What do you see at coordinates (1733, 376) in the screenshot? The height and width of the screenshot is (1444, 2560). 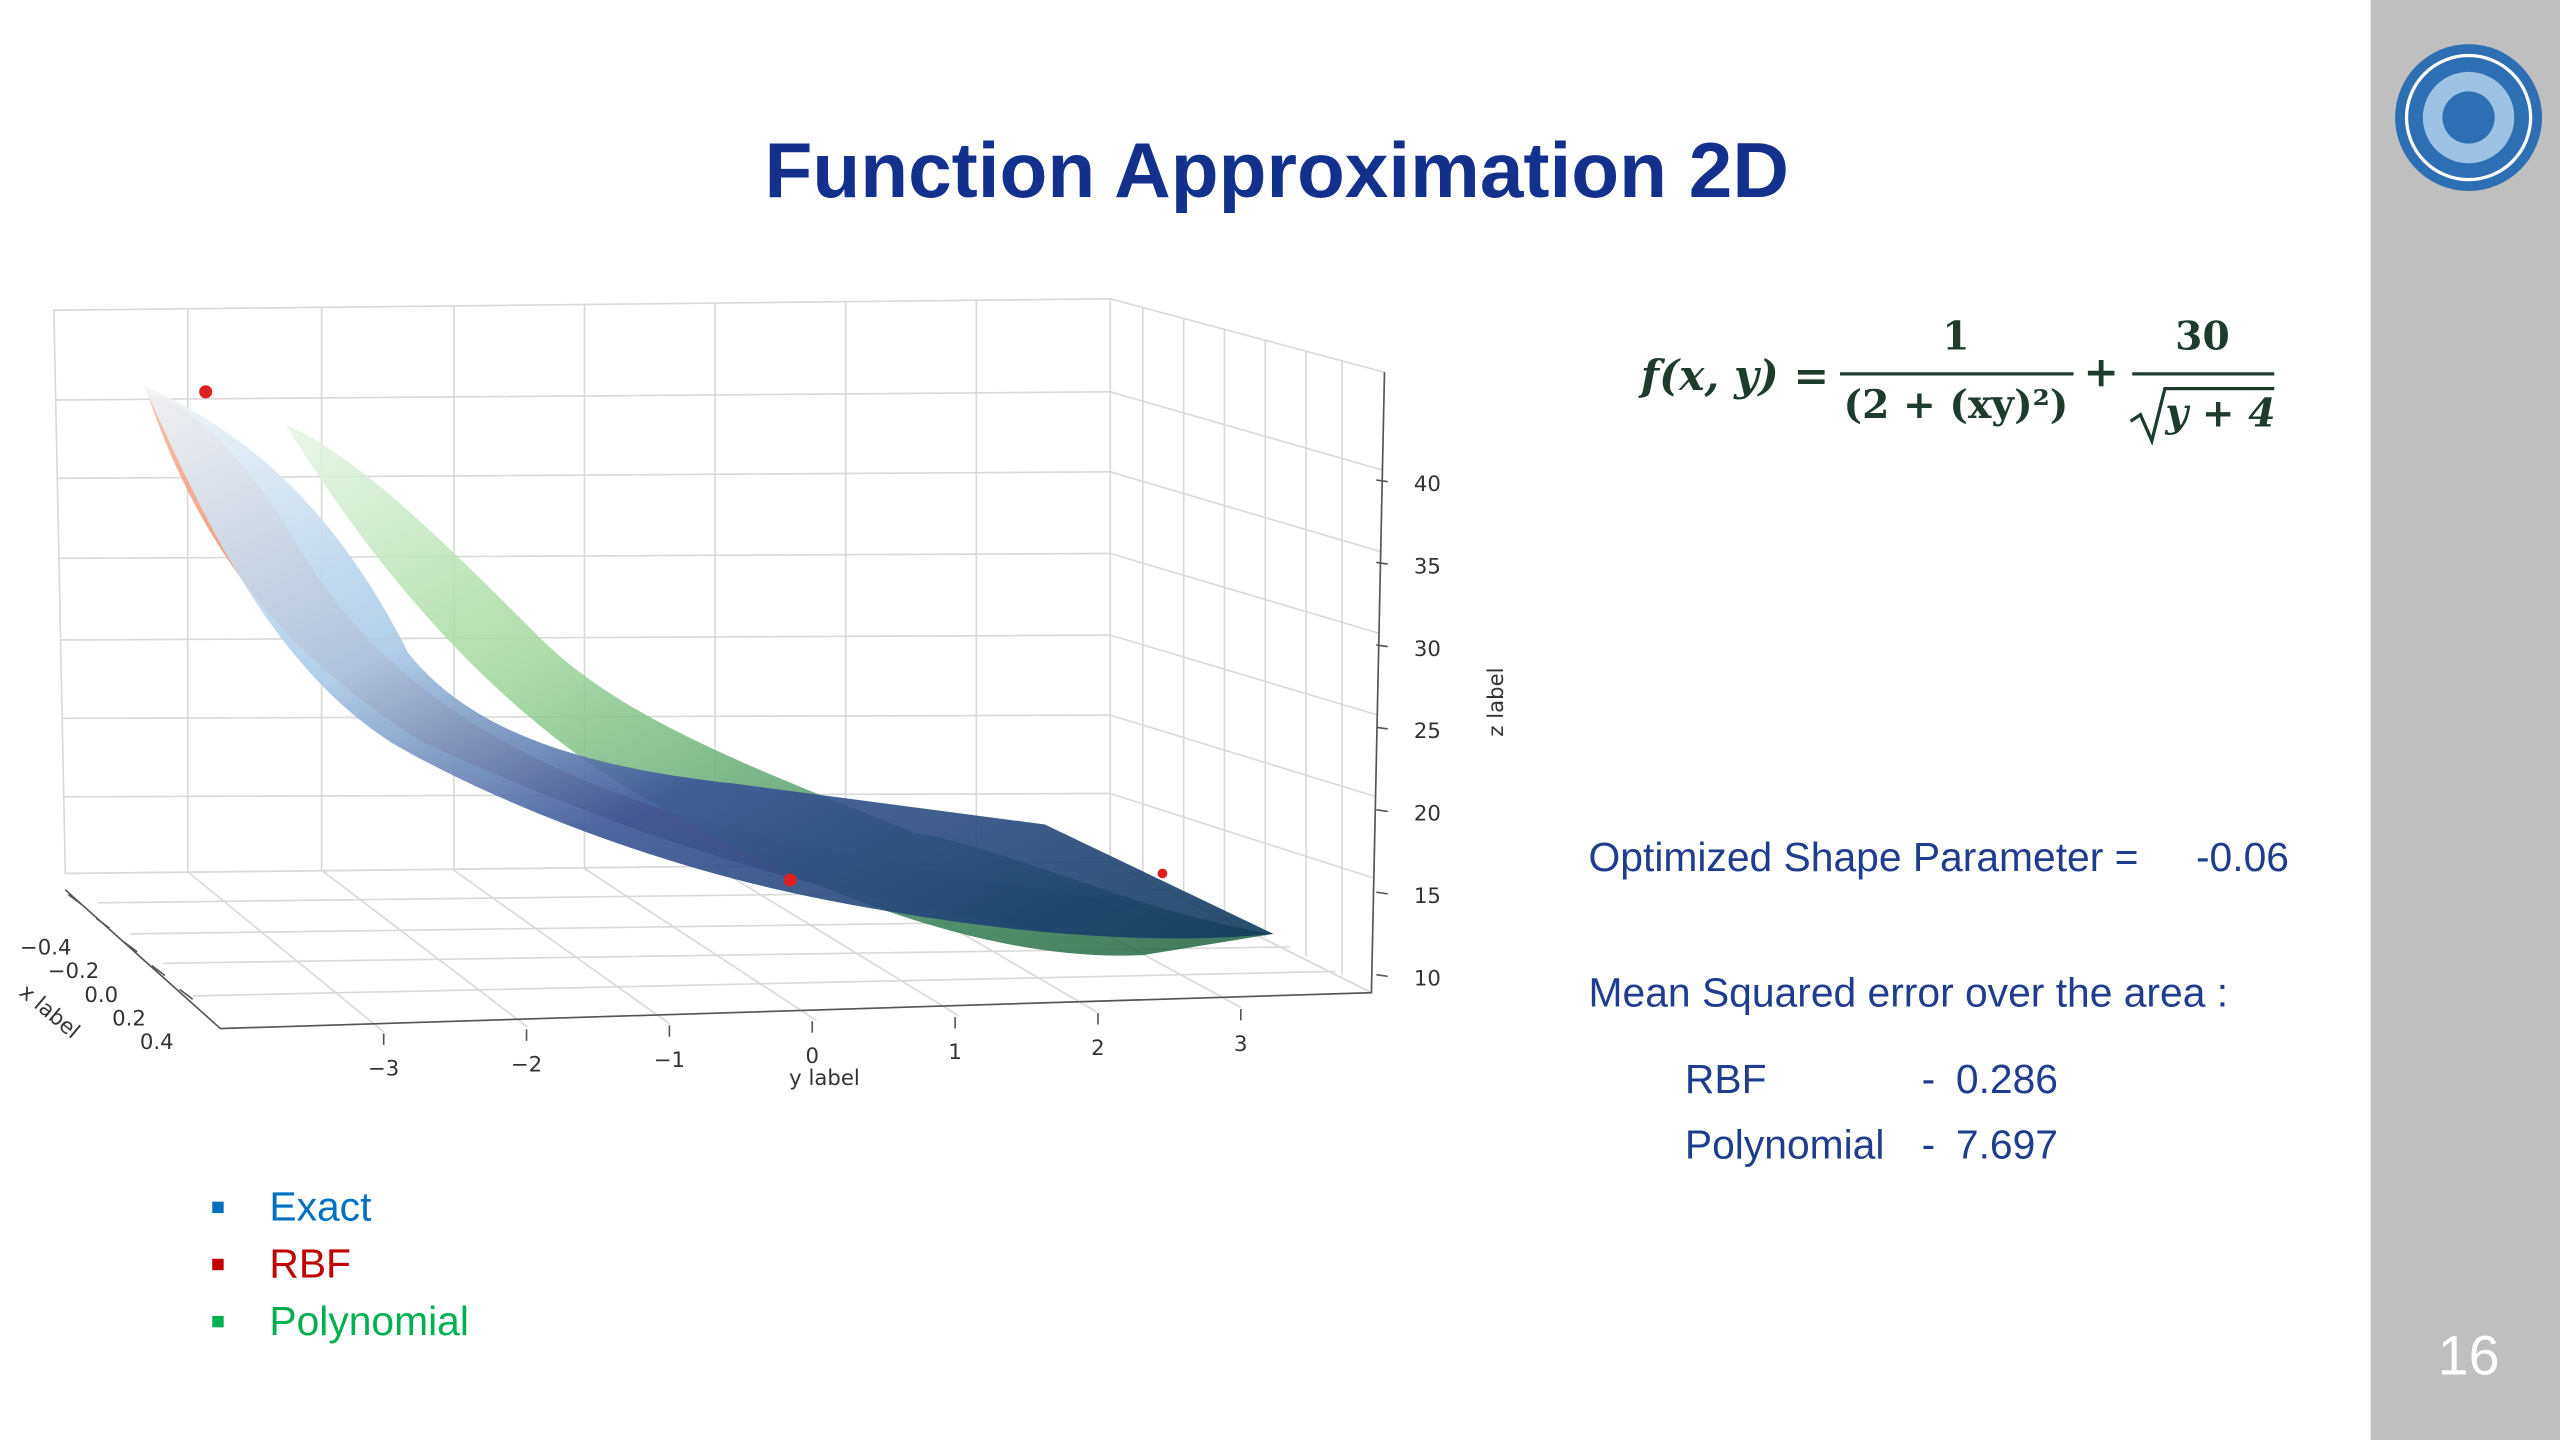 I see `formula-lhs: f(x, y) =` at bounding box center [1733, 376].